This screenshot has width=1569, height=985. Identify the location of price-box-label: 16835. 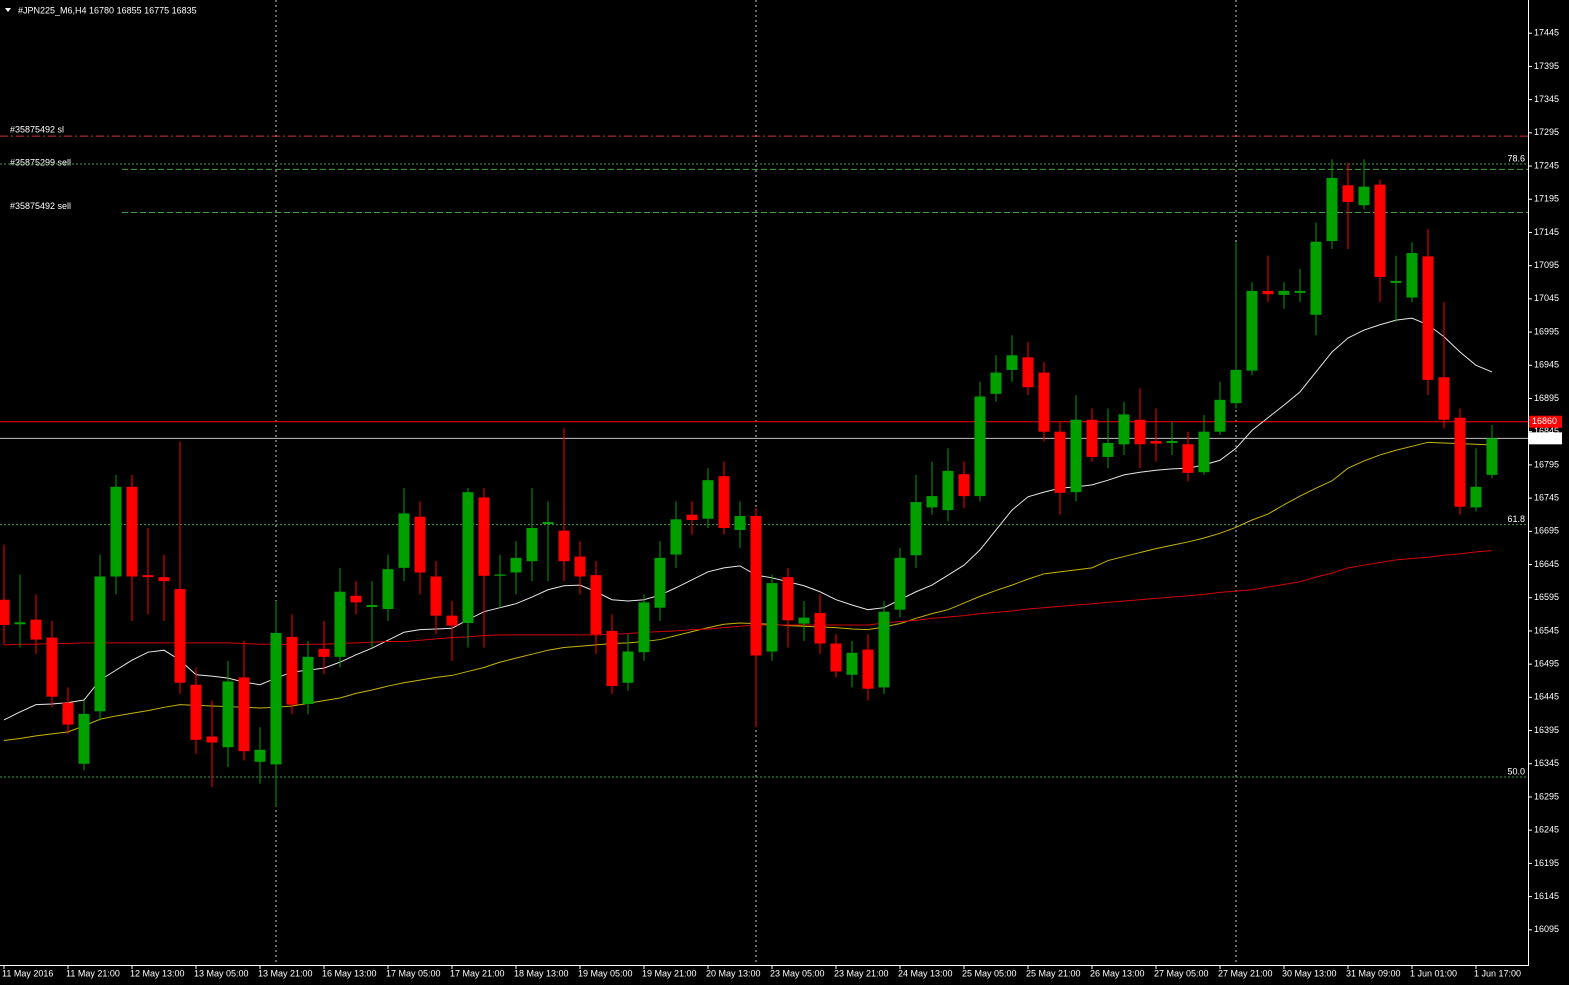
(1544, 438).